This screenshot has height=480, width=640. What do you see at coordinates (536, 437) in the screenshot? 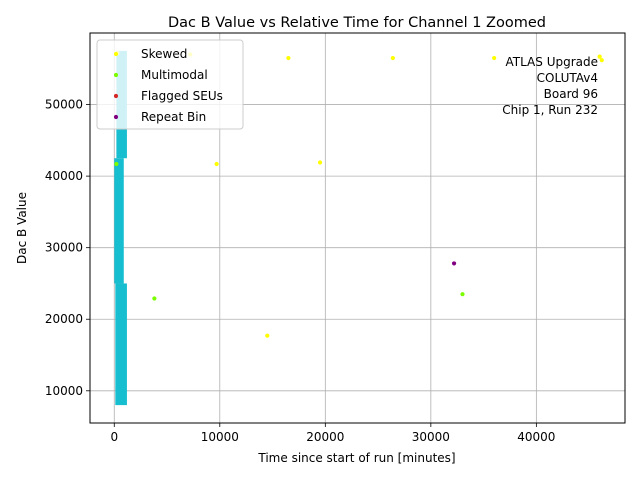
I see `x-tick-label: 40000` at bounding box center [536, 437].